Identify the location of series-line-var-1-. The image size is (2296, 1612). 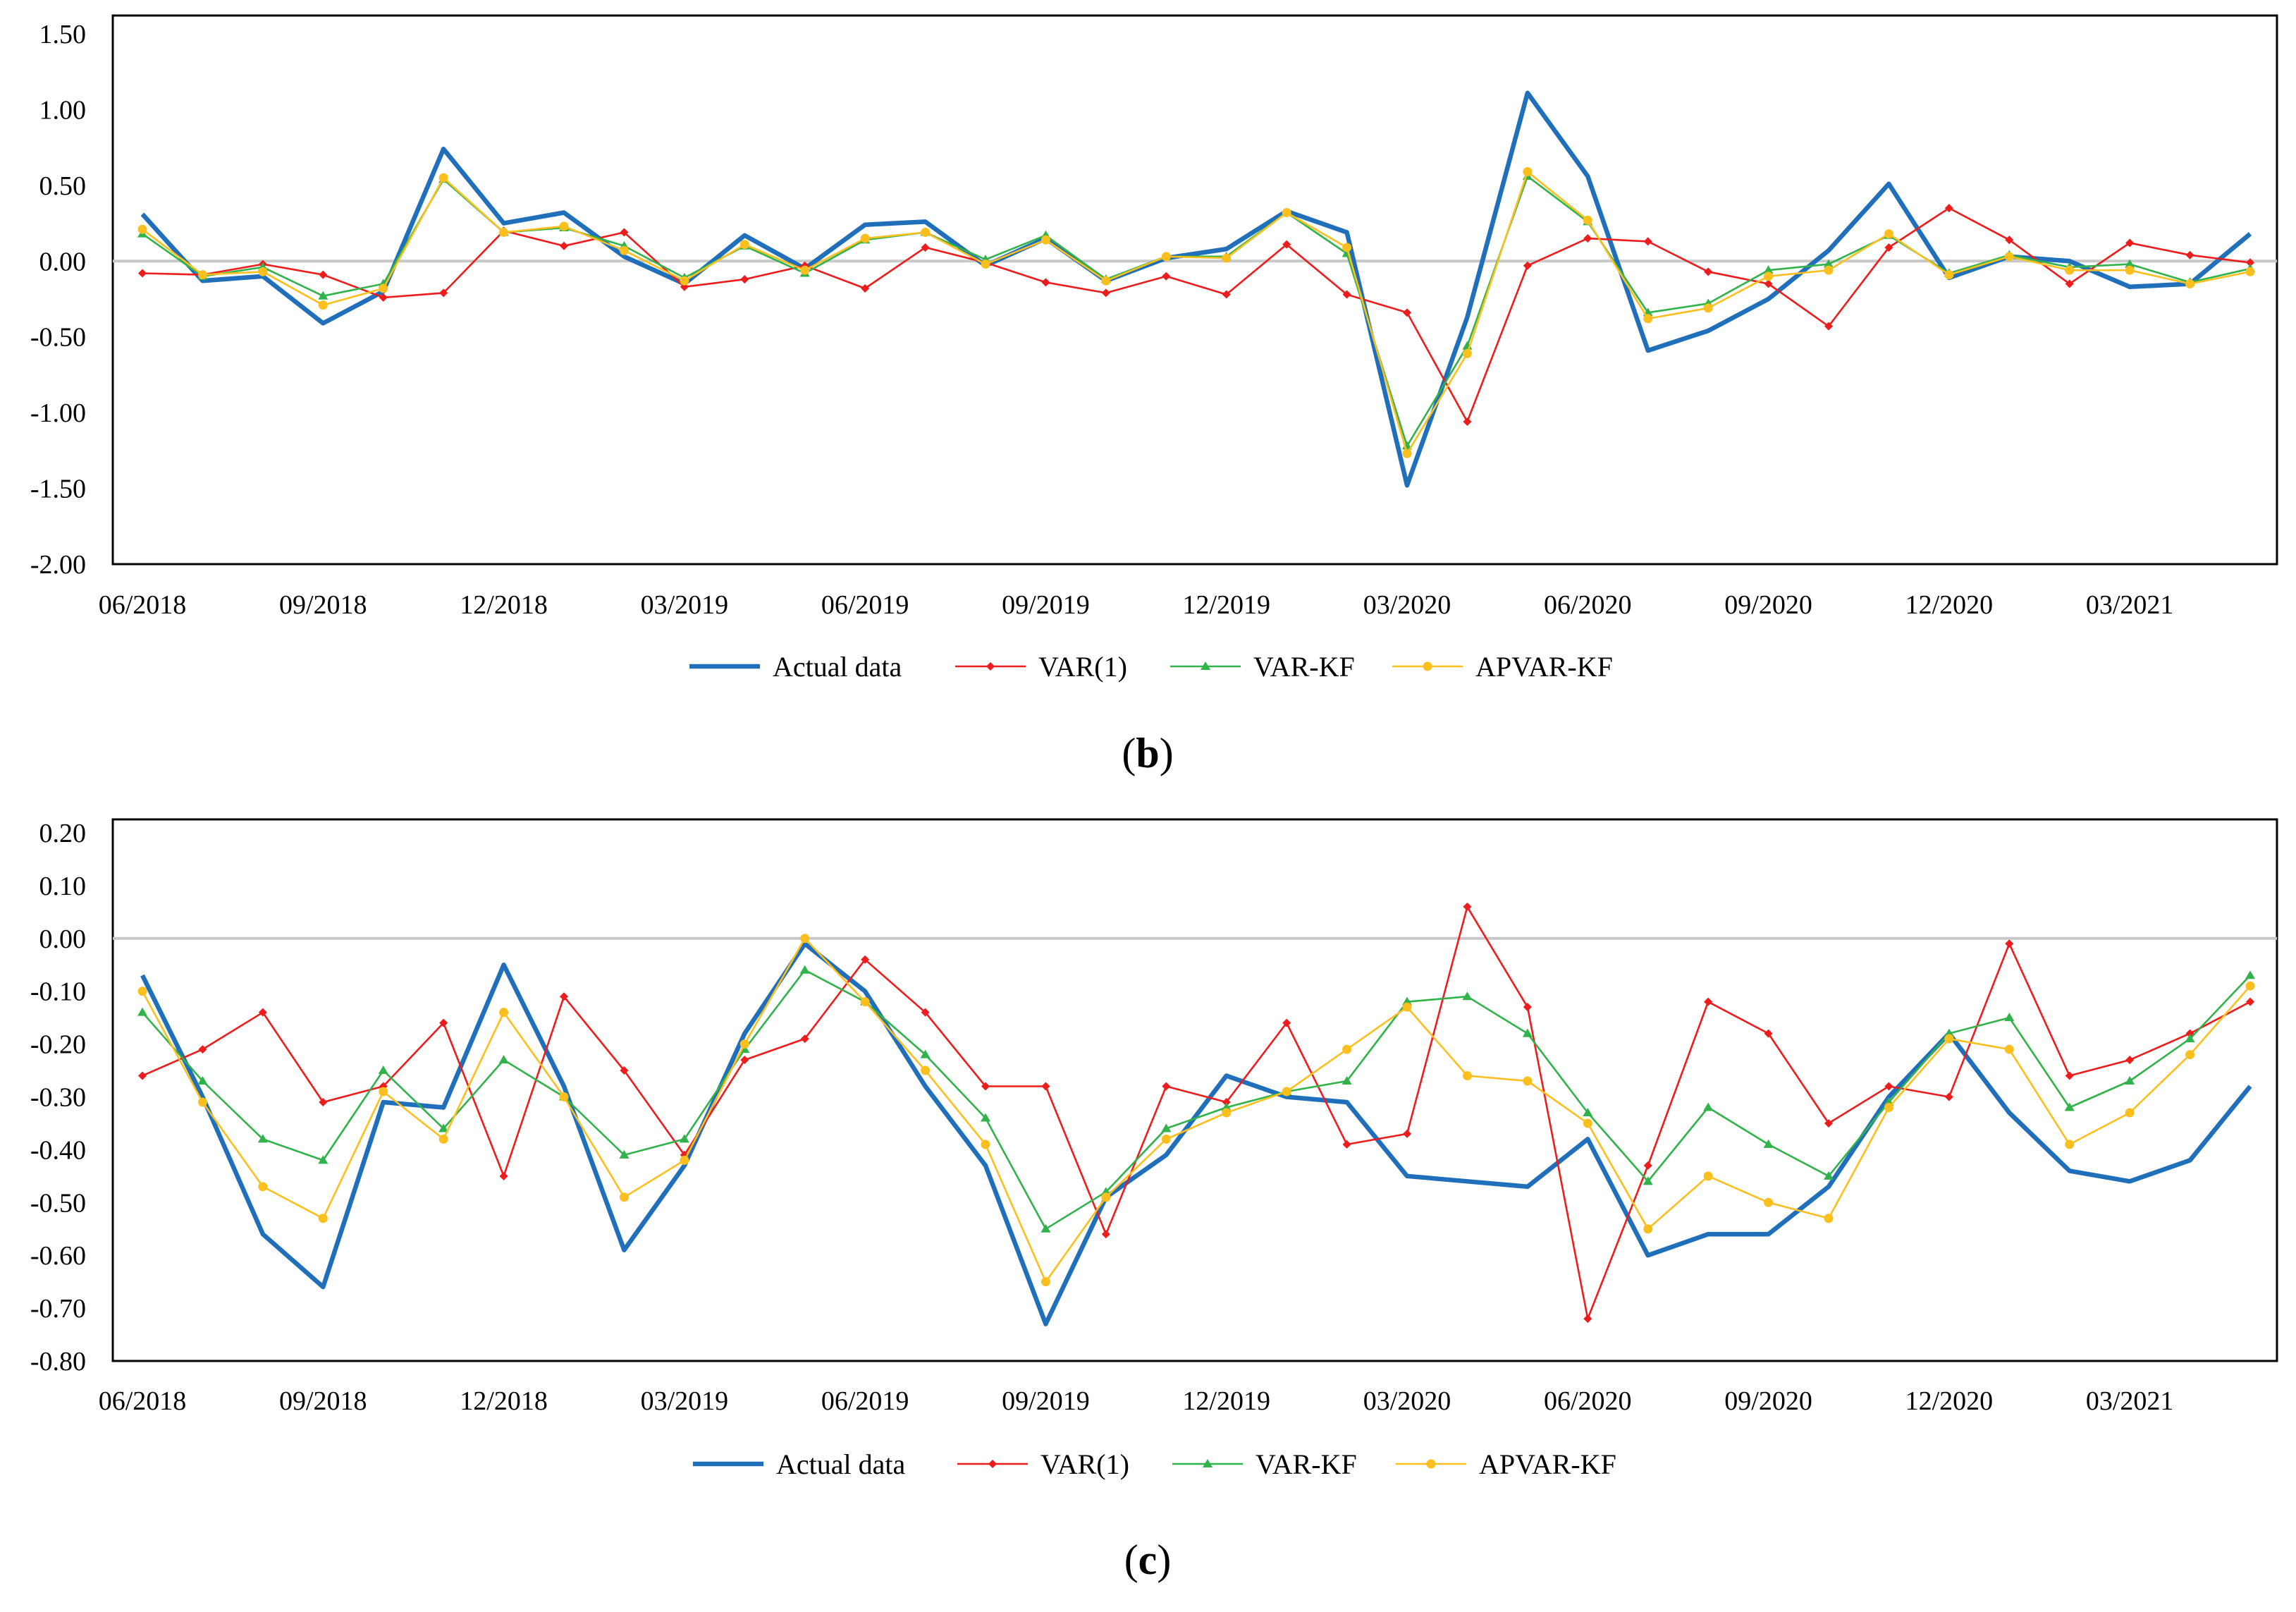
(1196, 315).